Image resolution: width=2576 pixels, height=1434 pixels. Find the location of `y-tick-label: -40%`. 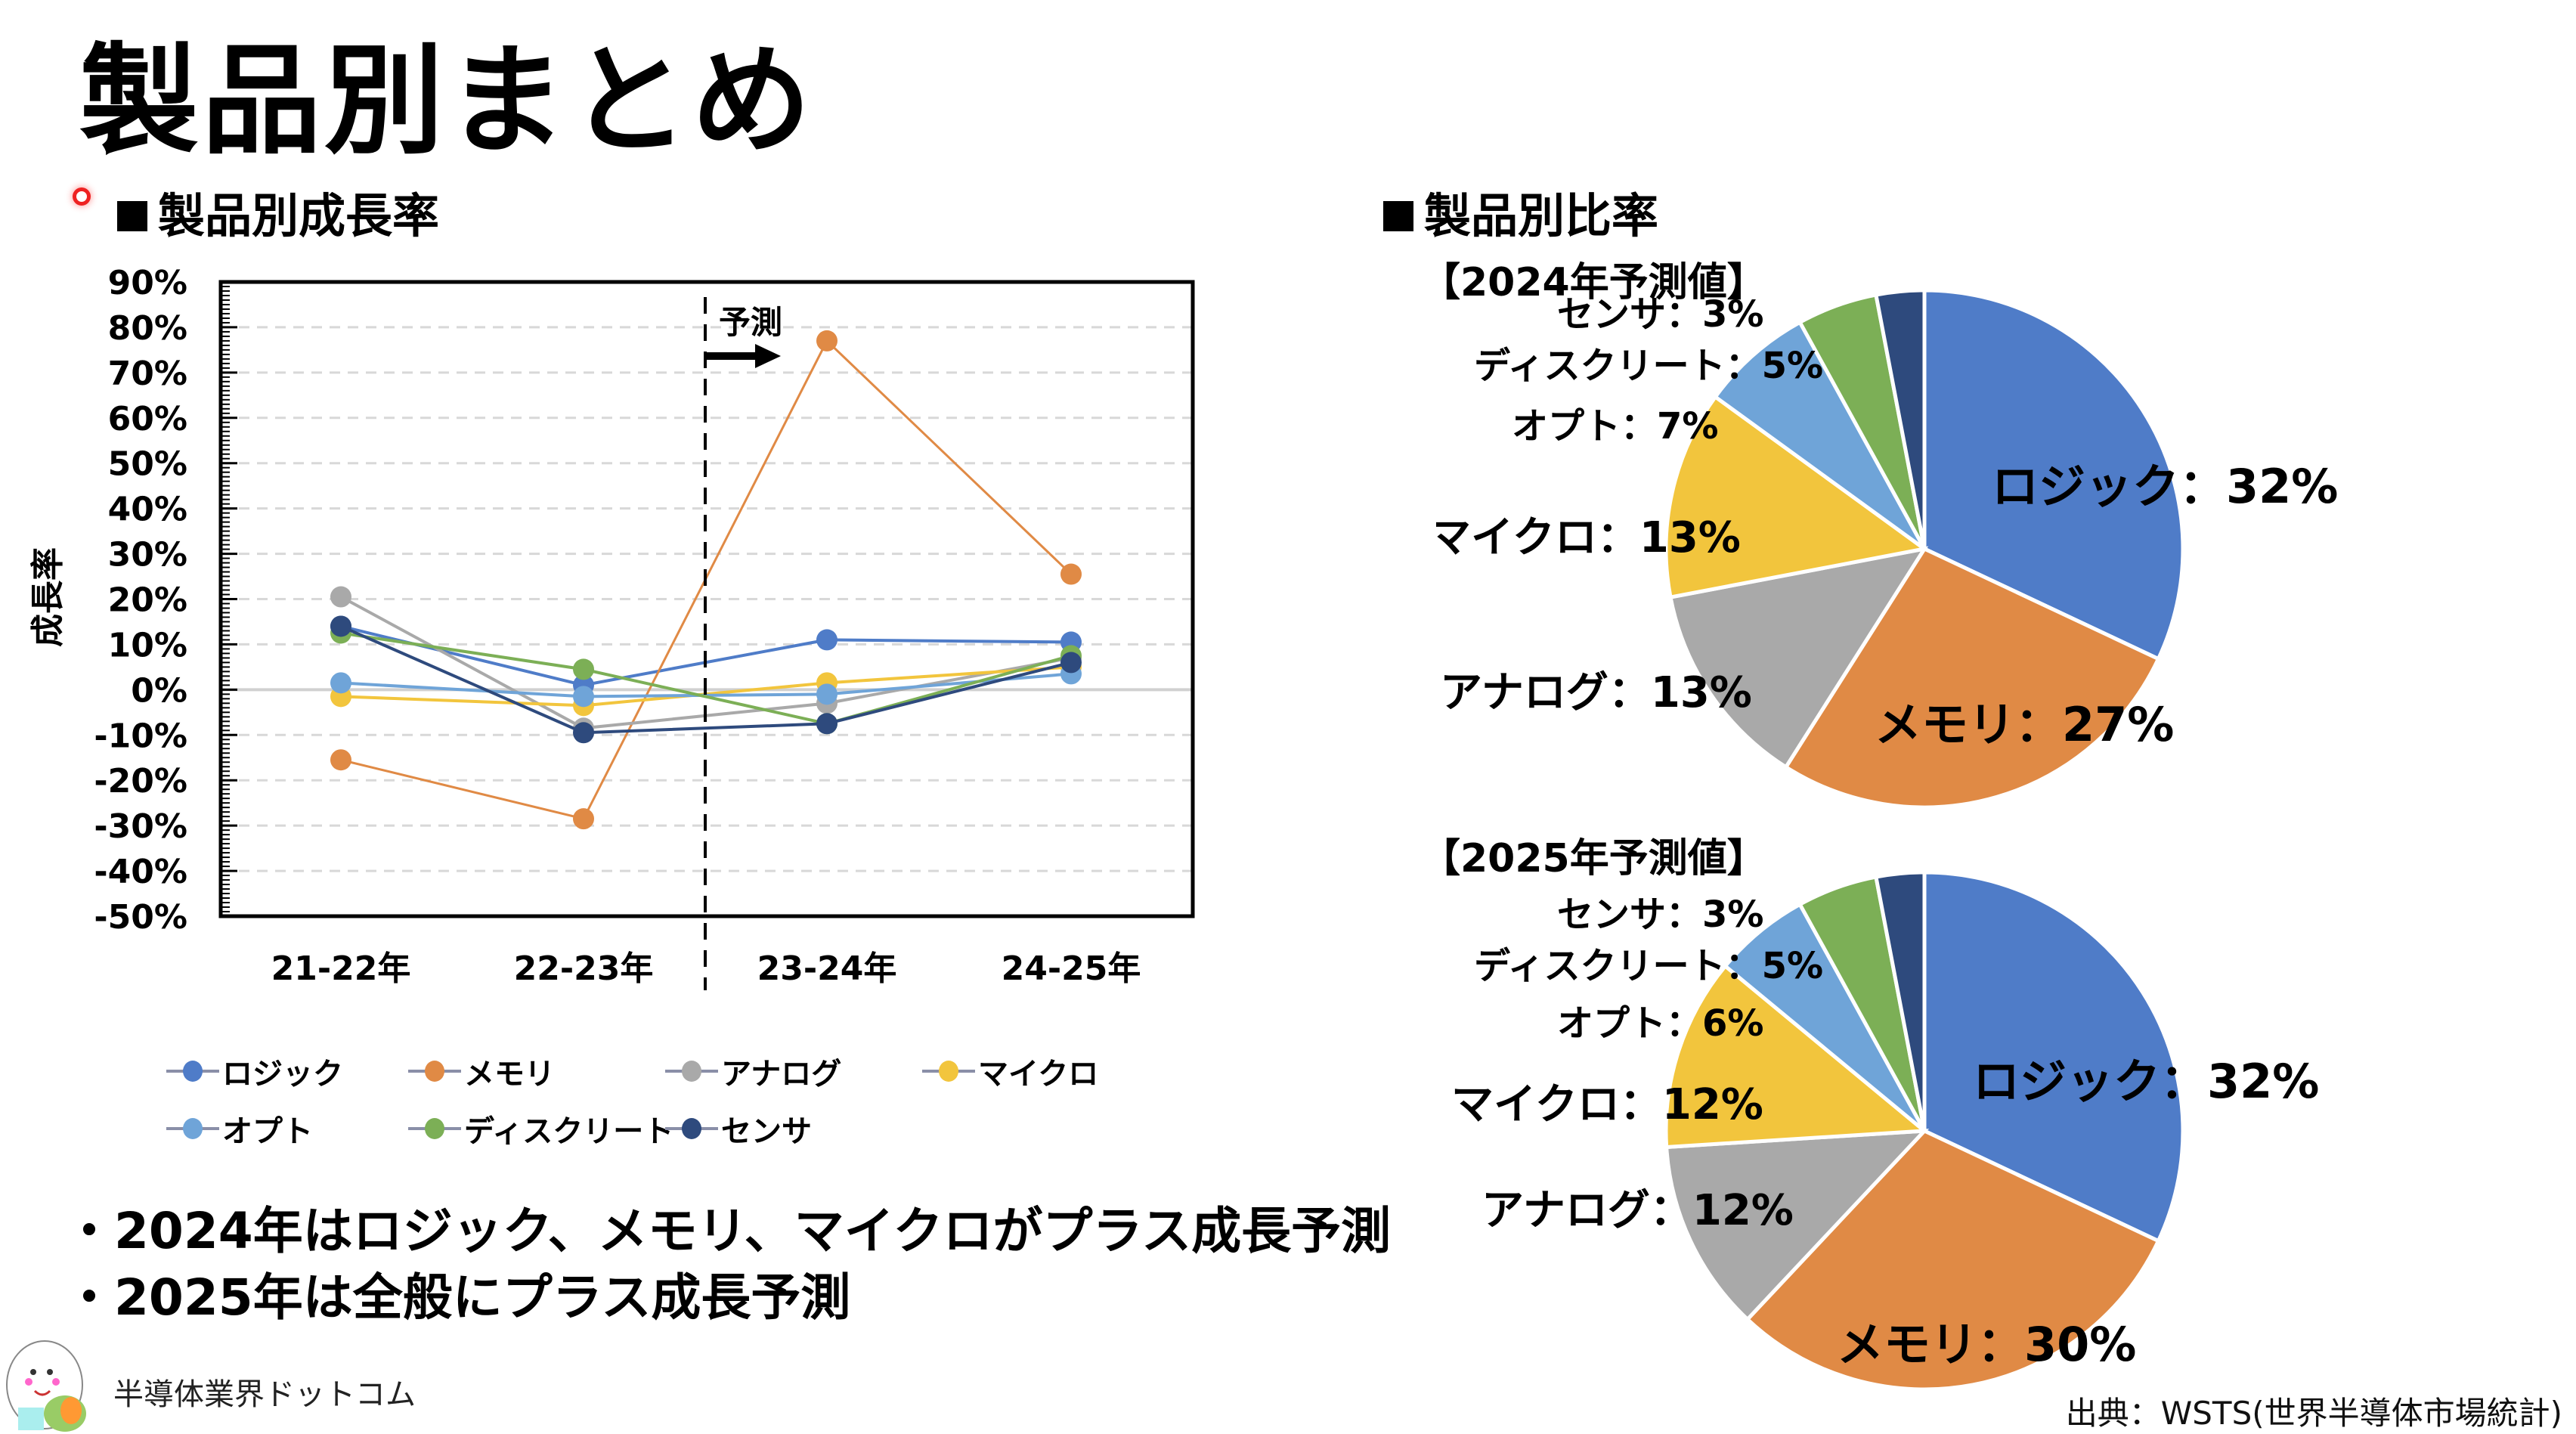

y-tick-label: -40% is located at coordinates (140, 872).